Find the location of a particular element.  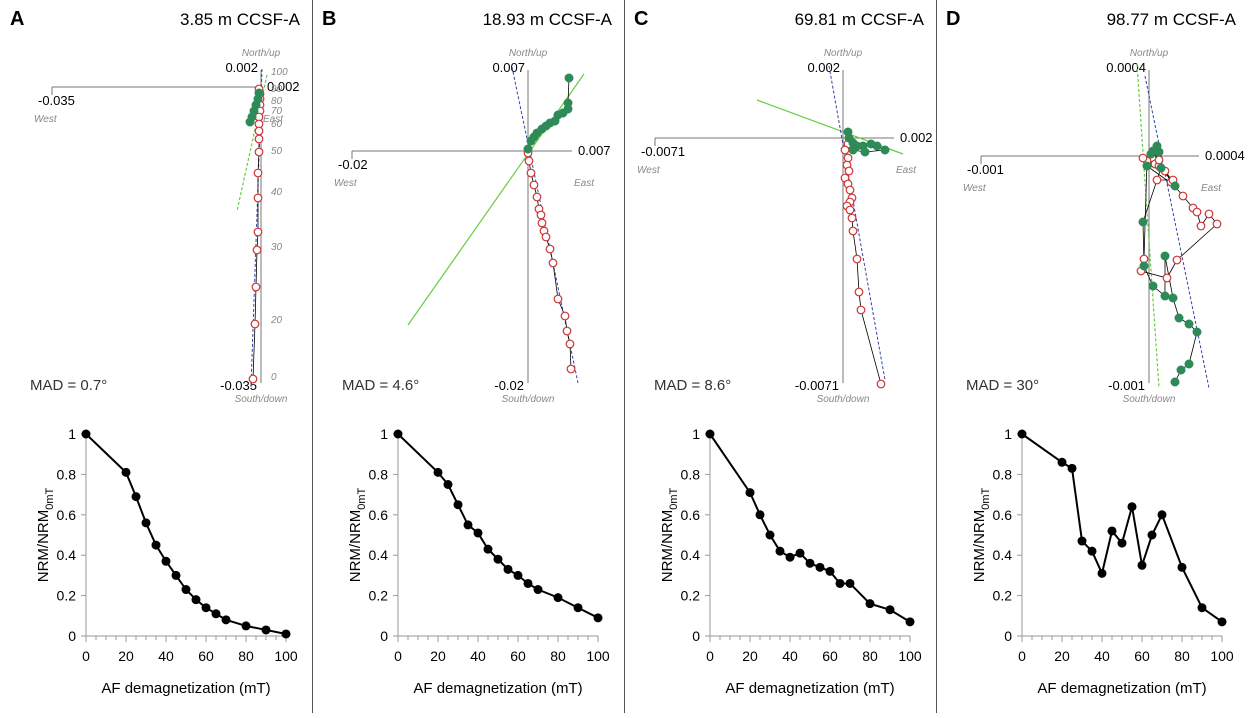

panel-letter: D is located at coordinates (953, 19).